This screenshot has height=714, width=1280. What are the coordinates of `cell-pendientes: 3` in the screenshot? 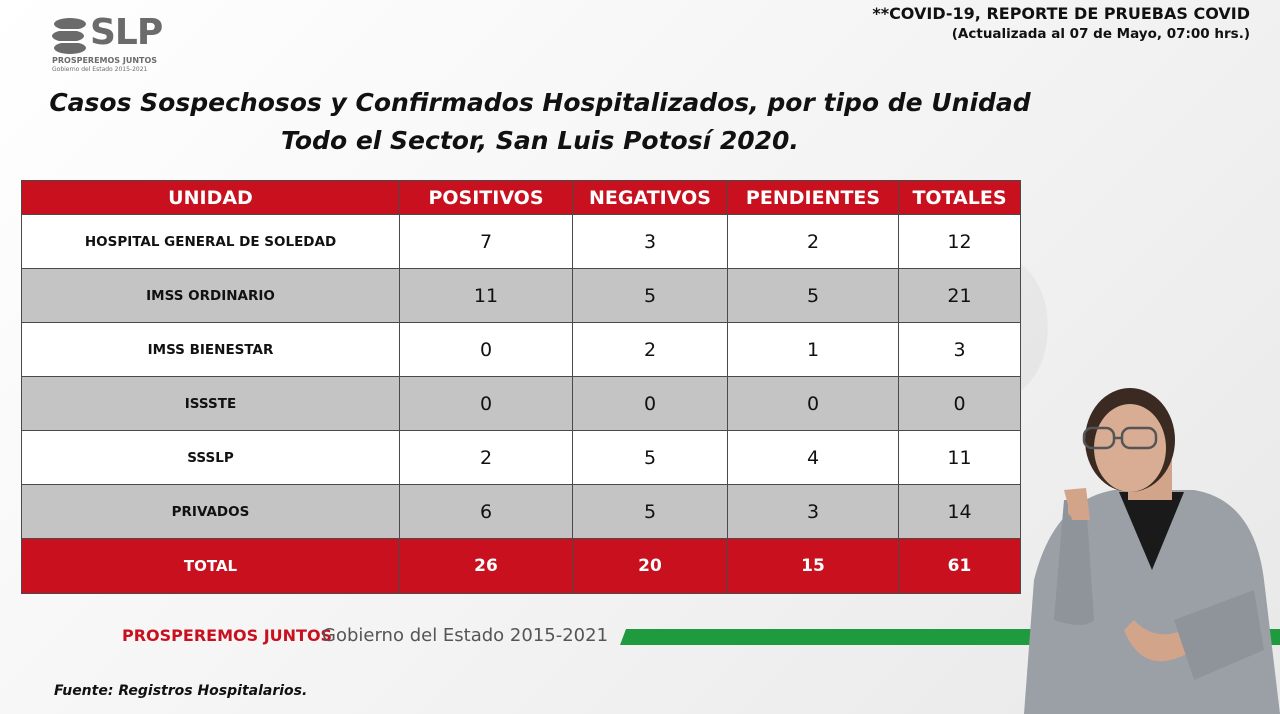 It's located at (813, 511).